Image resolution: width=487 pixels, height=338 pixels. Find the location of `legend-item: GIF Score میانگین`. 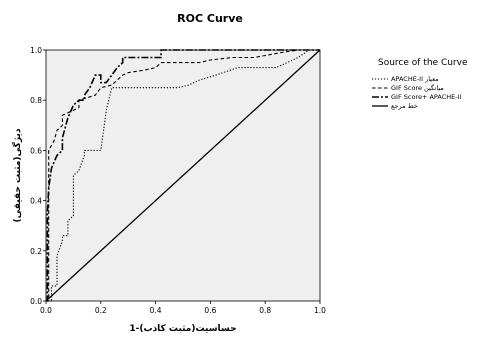

legend-item: GIF Score میانگین is located at coordinates (429, 87).